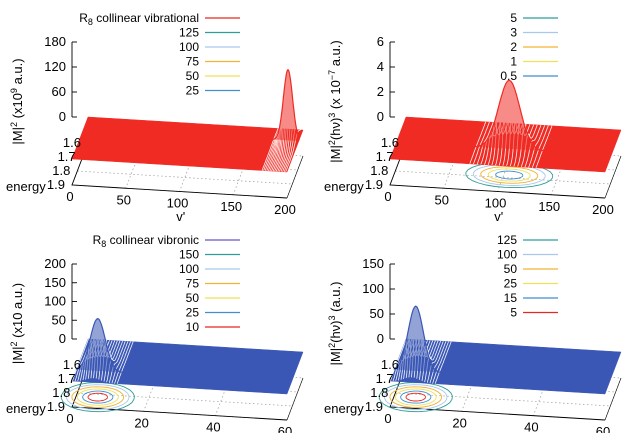 The height and width of the screenshot is (433, 636). Describe the element at coordinates (380, 91) in the screenshot. I see `z-tick-label: 2` at that location.